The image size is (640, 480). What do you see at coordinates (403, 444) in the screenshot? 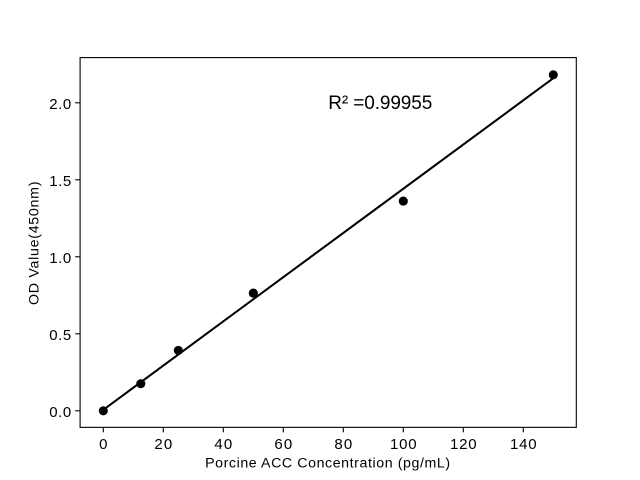
I see `svg-text: 100` at bounding box center [403, 444].